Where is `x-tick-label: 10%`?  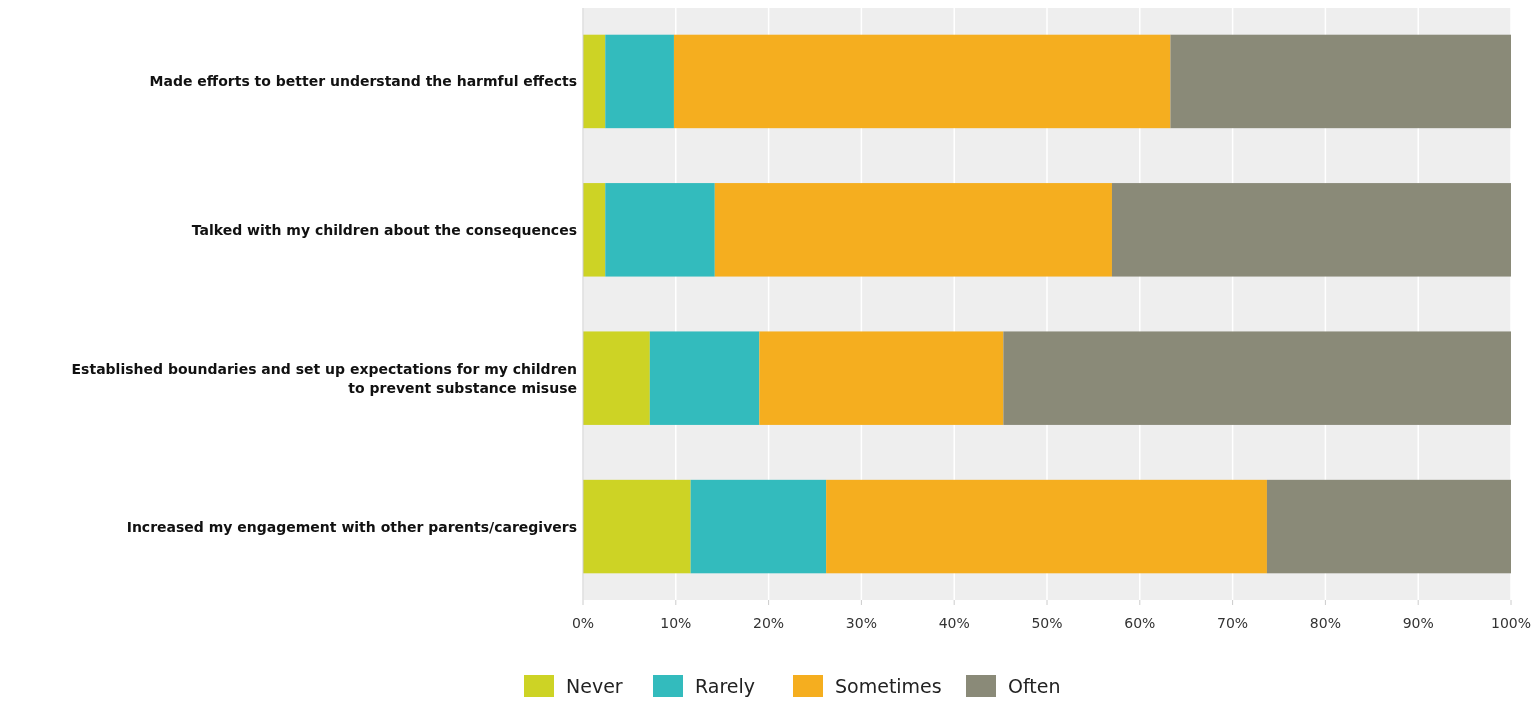 x-tick-label: 10% is located at coordinates (676, 623).